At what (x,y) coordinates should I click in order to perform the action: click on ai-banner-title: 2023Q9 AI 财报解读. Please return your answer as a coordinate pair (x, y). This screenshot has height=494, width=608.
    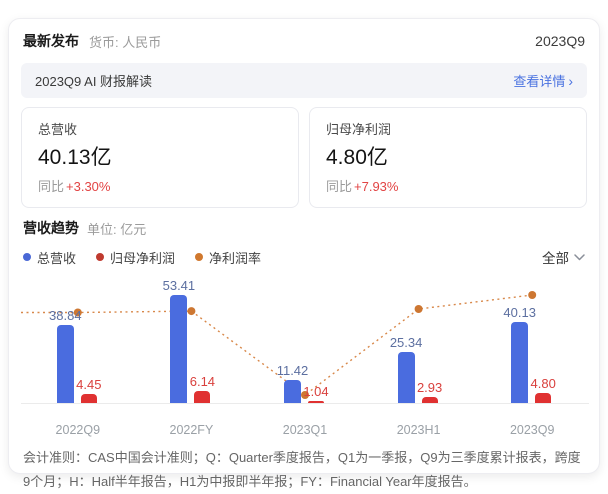
    Looking at the image, I should click on (94, 81).